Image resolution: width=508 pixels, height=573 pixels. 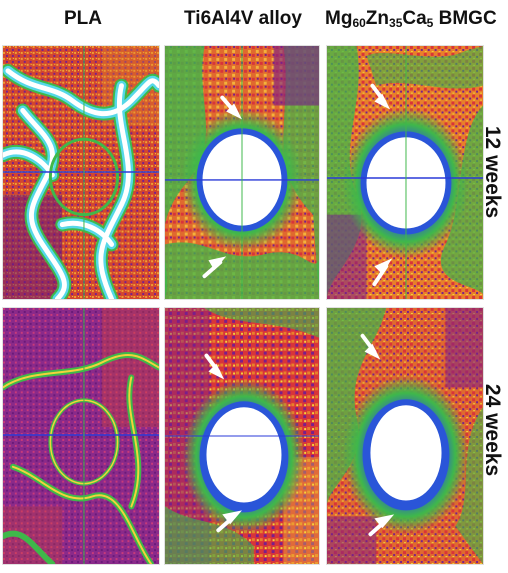 What do you see at coordinates (411, 19) in the screenshot?
I see `column-title-mgzncа: Mg60Zn35Ca5 BMGC` at bounding box center [411, 19].